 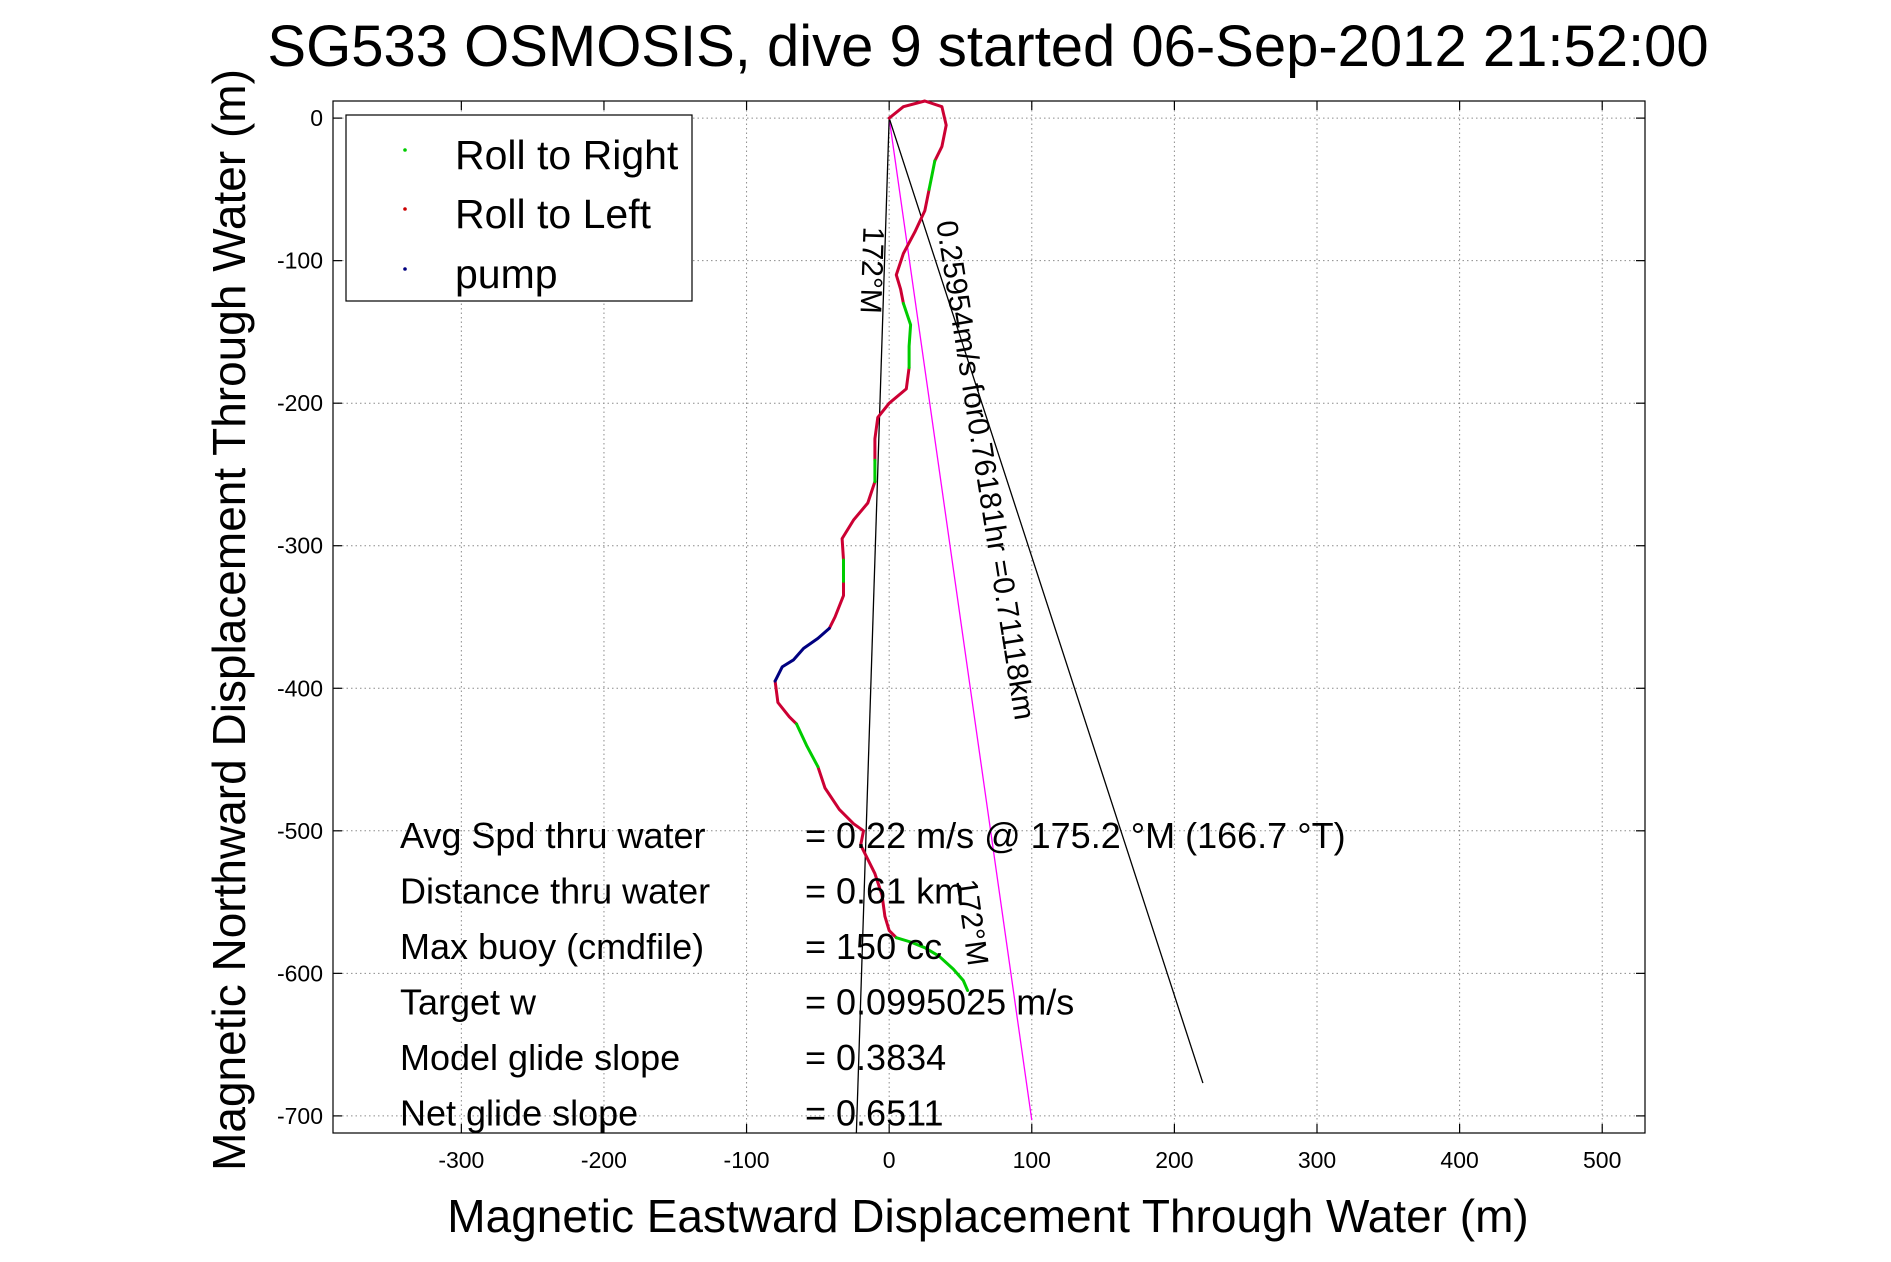 What do you see at coordinates (316, 118) in the screenshot?
I see `y-tick-label: 0` at bounding box center [316, 118].